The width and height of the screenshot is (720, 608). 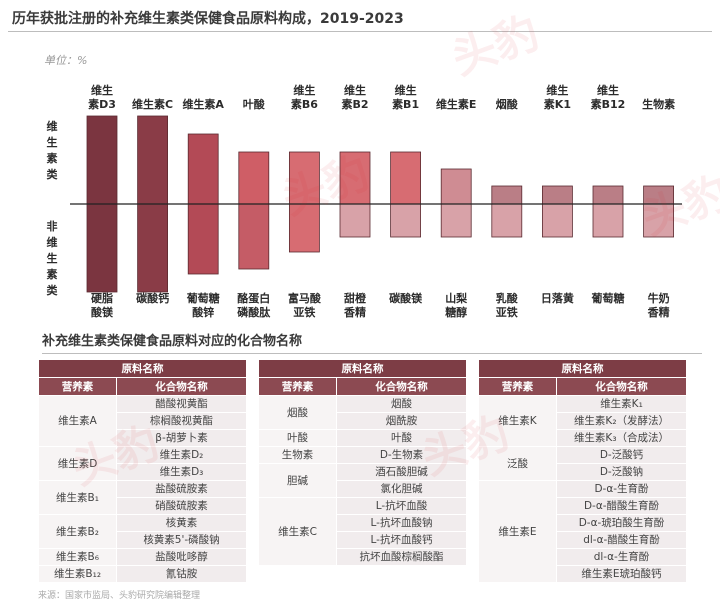 What do you see at coordinates (354, 312) in the screenshot?
I see `non-vitamin-label: 香精` at bounding box center [354, 312].